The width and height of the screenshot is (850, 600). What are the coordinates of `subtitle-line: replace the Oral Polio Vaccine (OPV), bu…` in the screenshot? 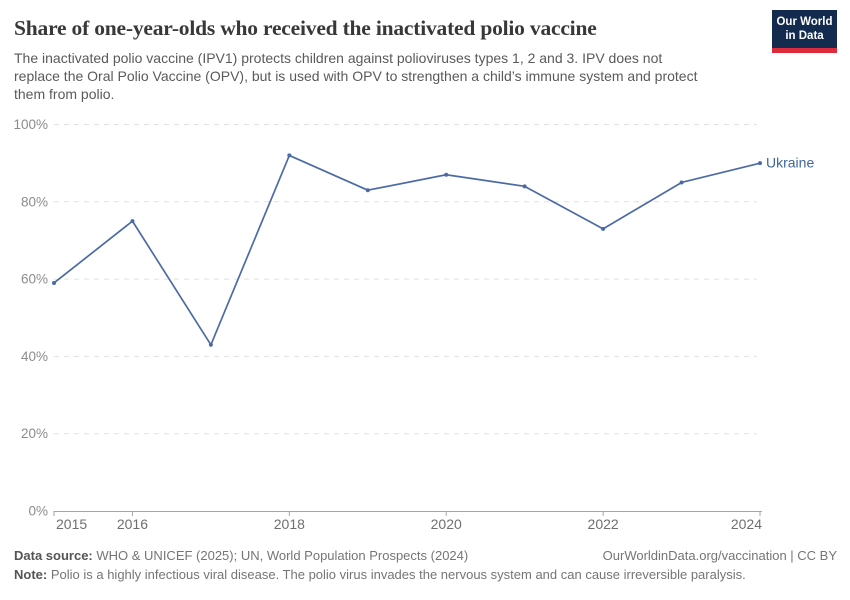 It's located at (356, 75).